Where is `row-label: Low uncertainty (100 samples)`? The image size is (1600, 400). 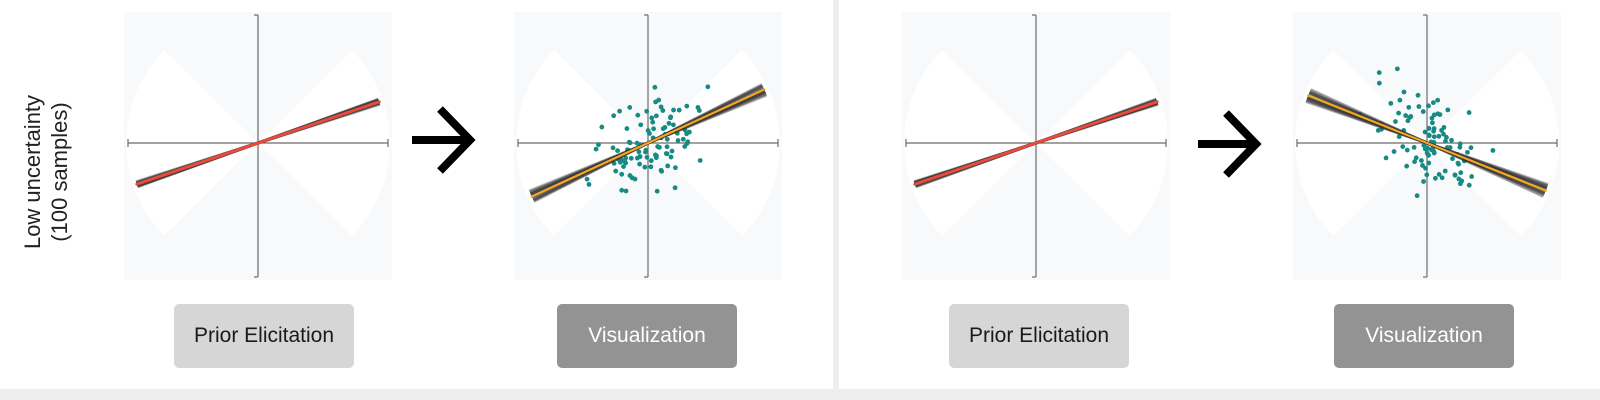 row-label: Low uncertainty (100 samples) is located at coordinates (46, 172).